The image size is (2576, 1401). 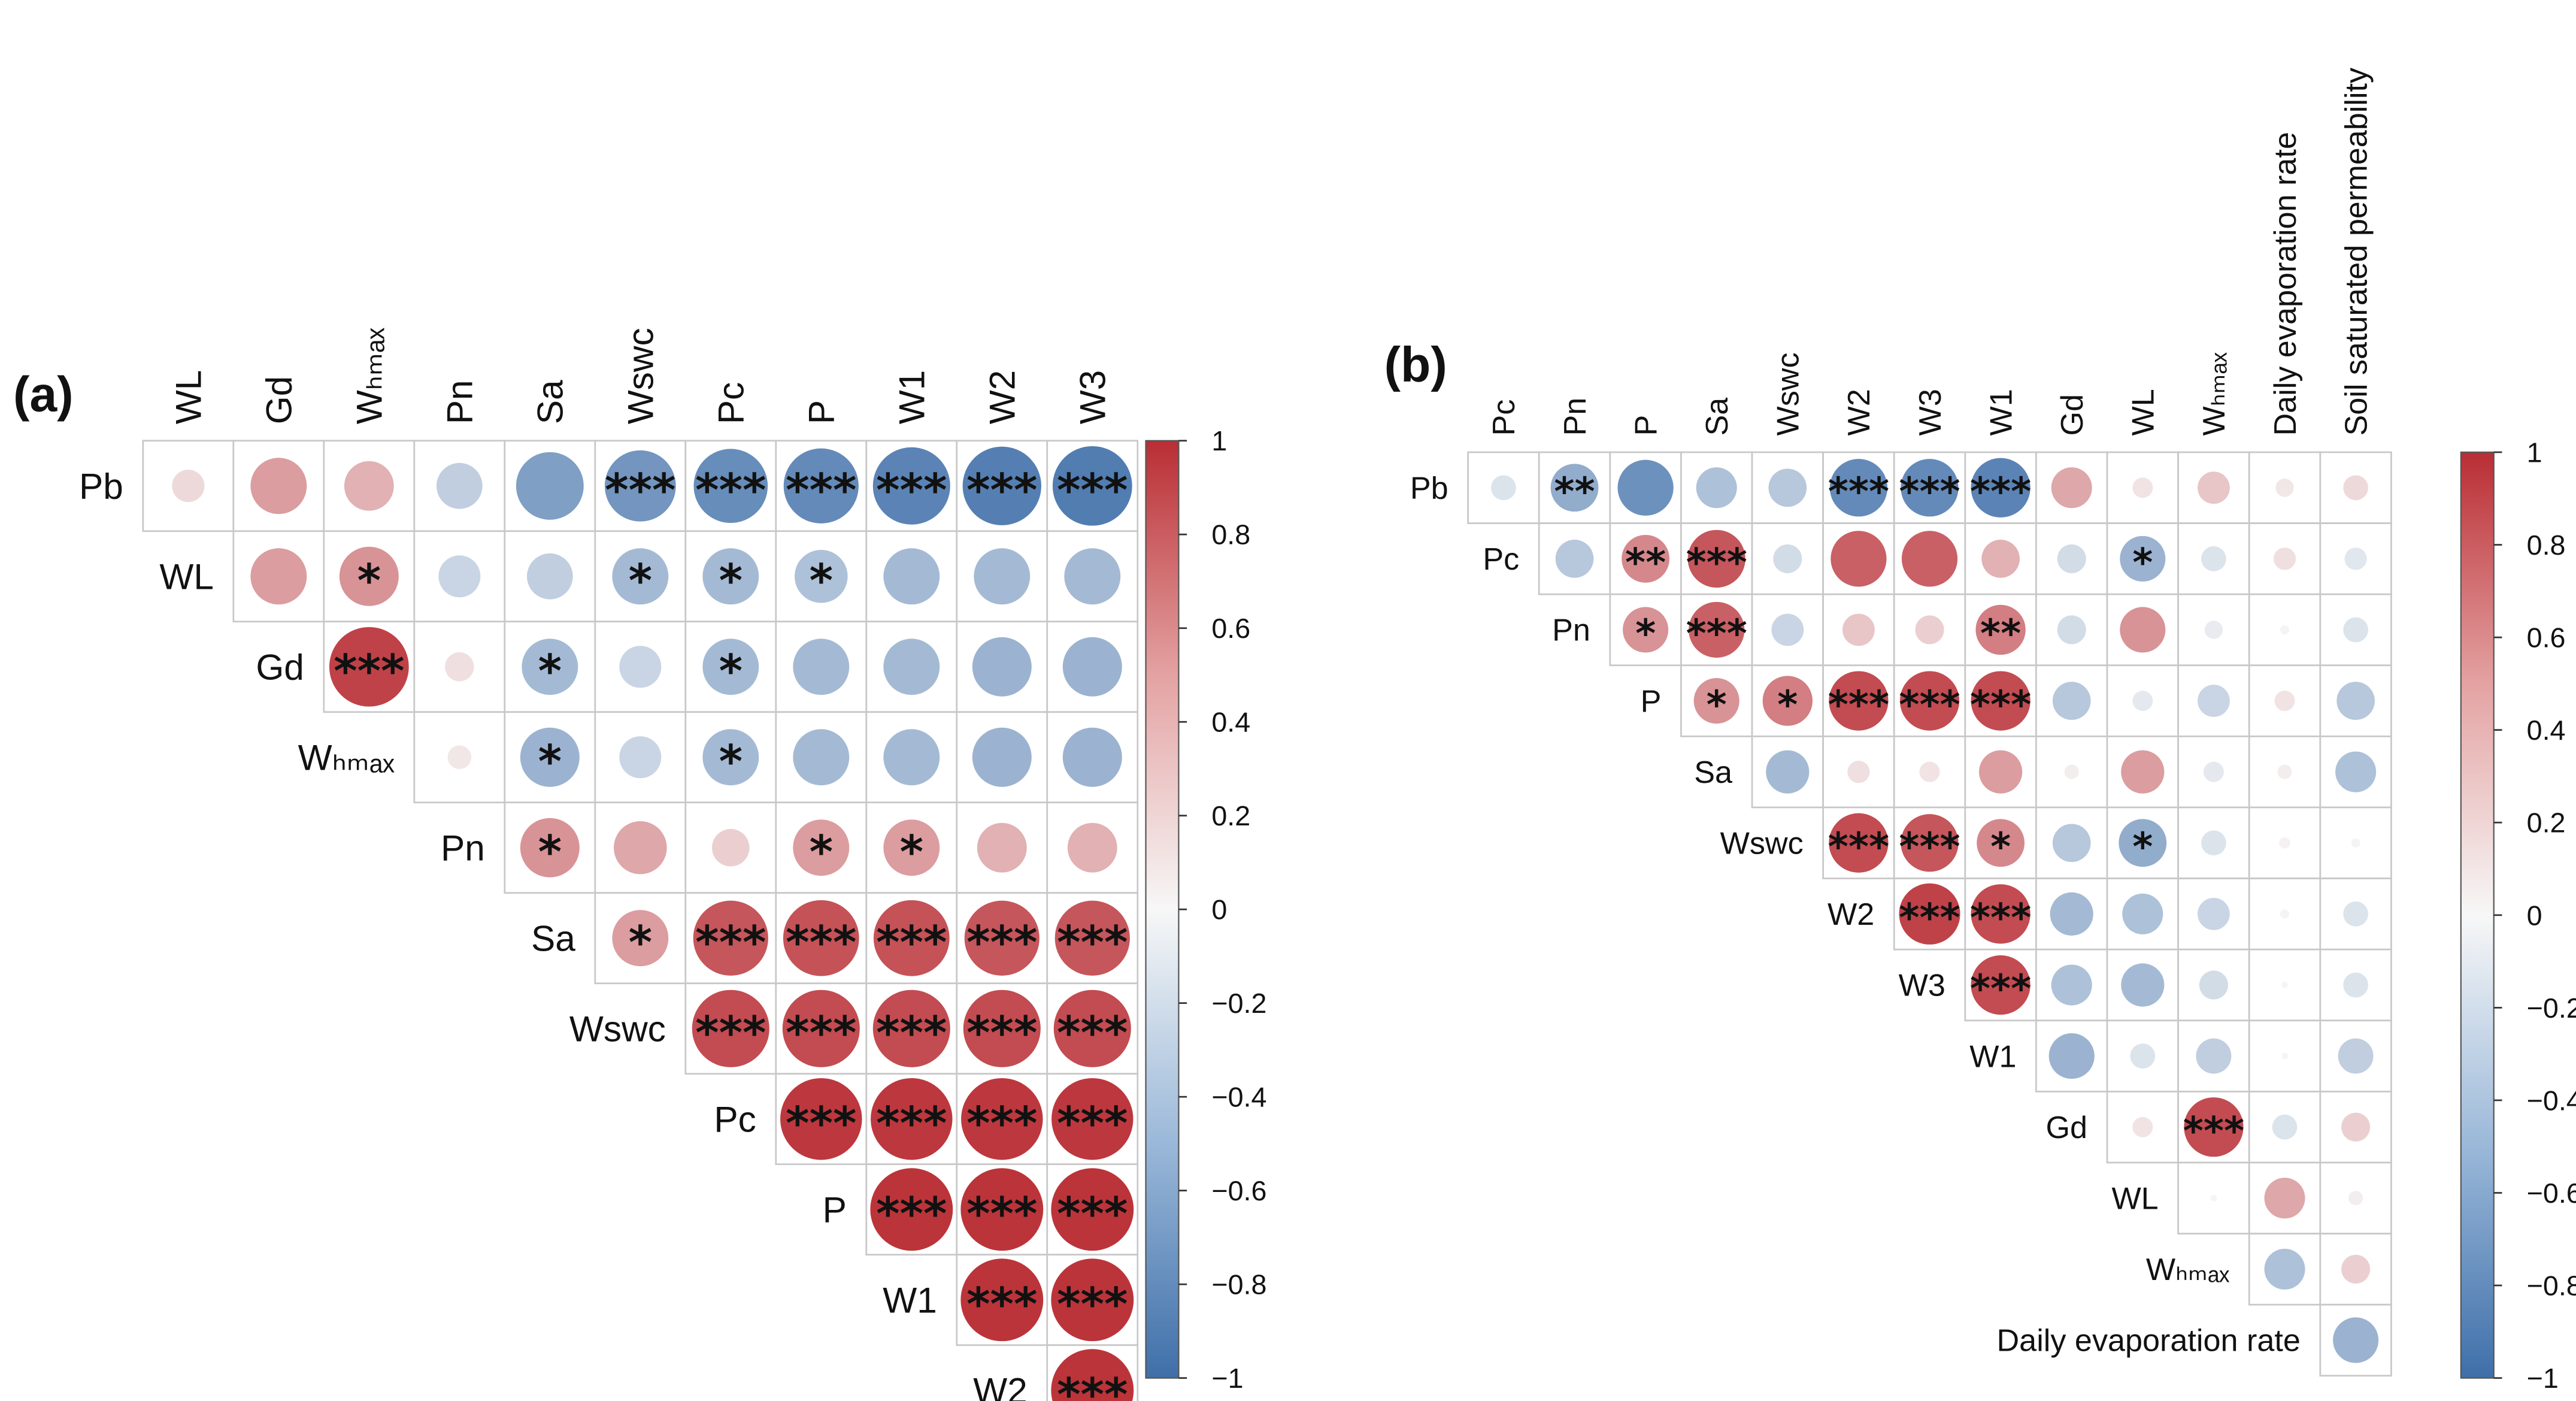 I want to click on cell-border, so click(x=2355, y=1127).